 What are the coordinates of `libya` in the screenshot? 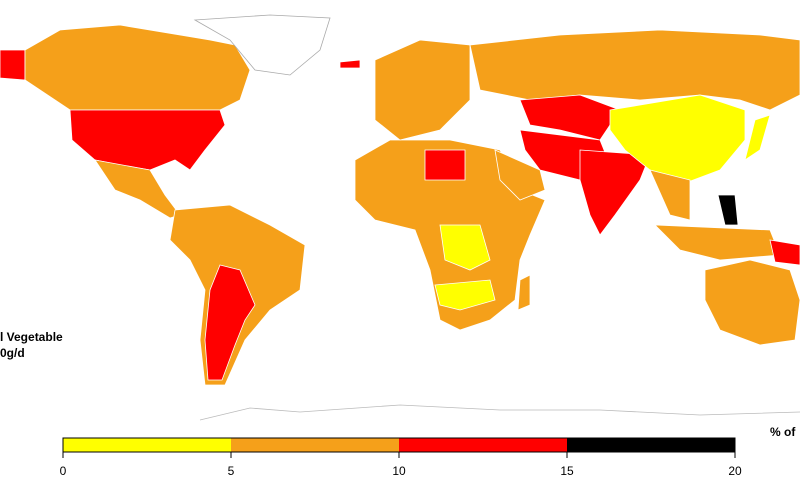 It's located at (445, 165).